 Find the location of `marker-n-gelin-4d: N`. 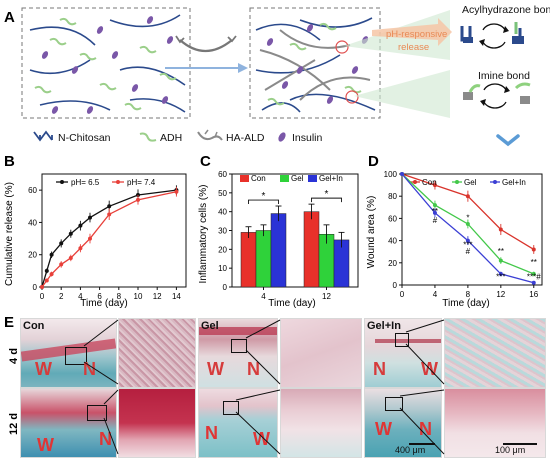

marker-n-gelin-4d: N is located at coordinates (379, 369).